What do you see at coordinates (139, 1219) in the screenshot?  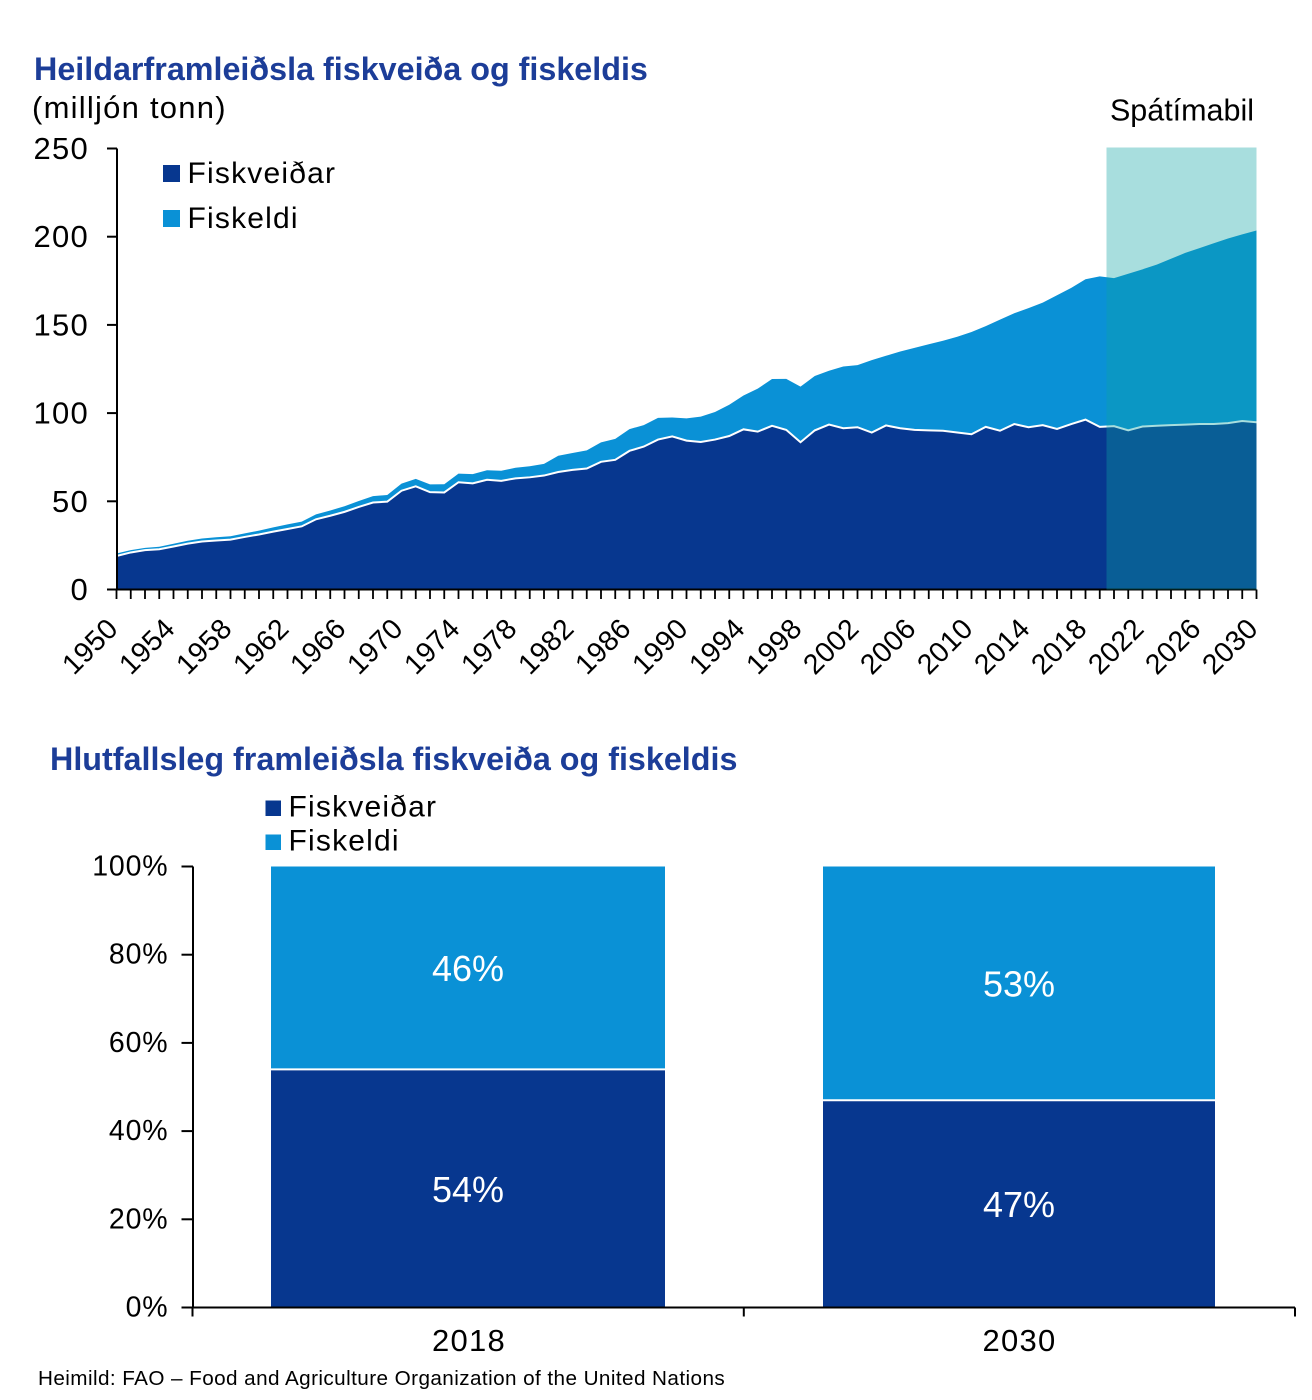 I see `svg-text: 20%` at bounding box center [139, 1219].